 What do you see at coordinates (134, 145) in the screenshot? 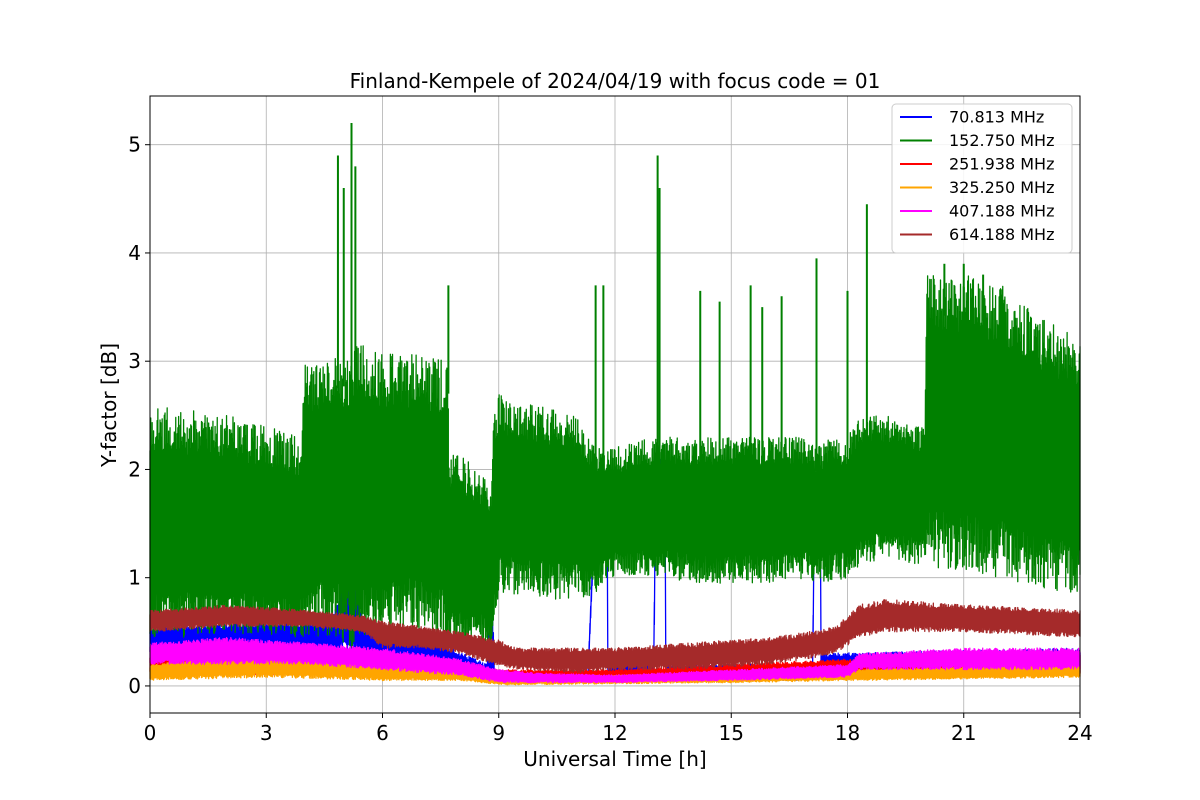
I see `y-tick-label: 5` at bounding box center [134, 145].